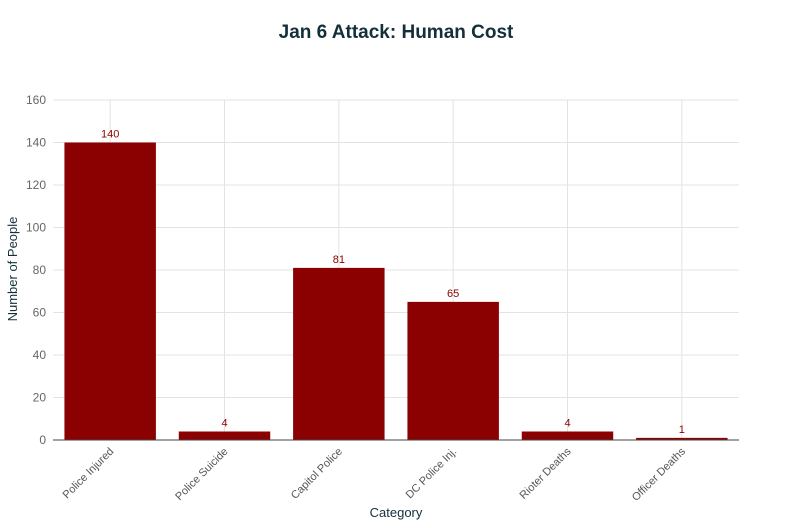 The image size is (792, 528). Describe the element at coordinates (546, 473) in the screenshot. I see `x-tick-label: Rioter Deaths` at that location.